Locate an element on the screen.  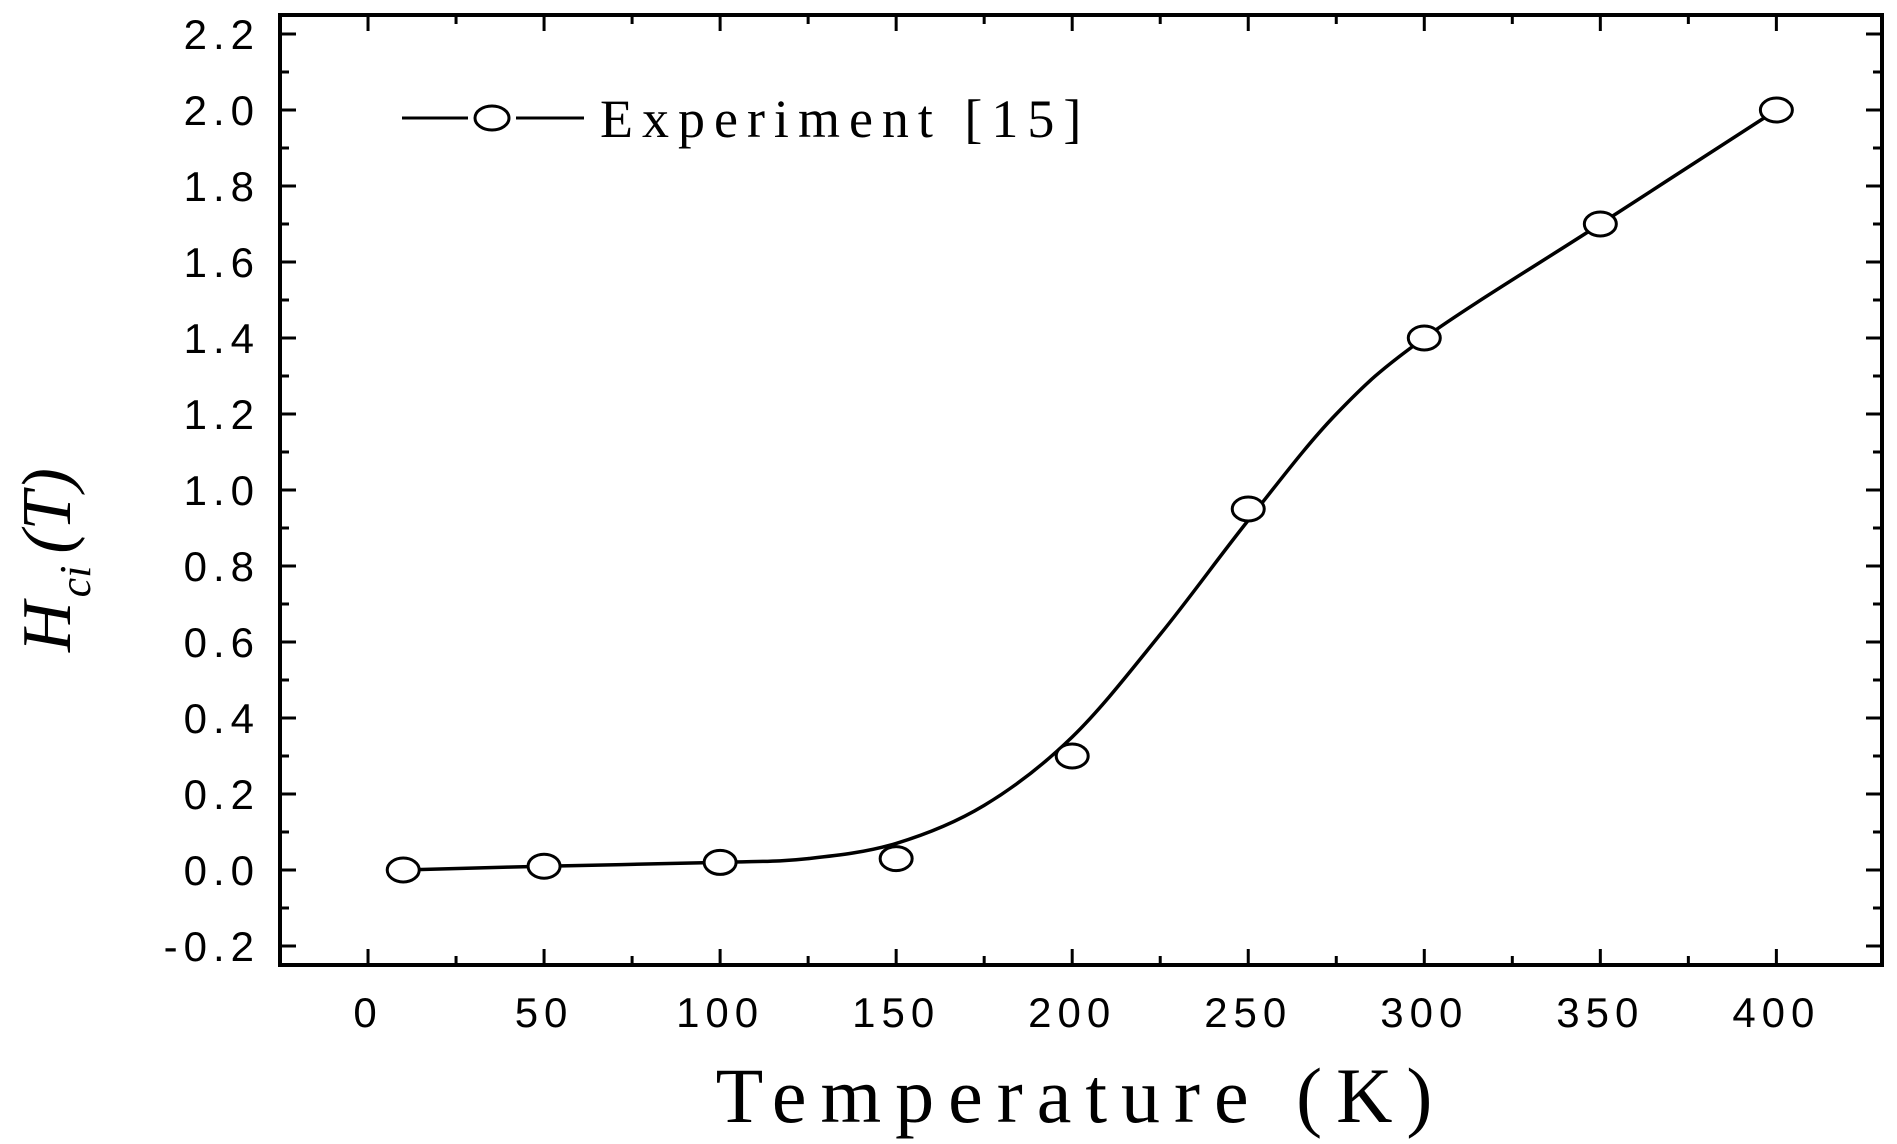
y-axis-title-main: H is located at coordinates (47, 625).